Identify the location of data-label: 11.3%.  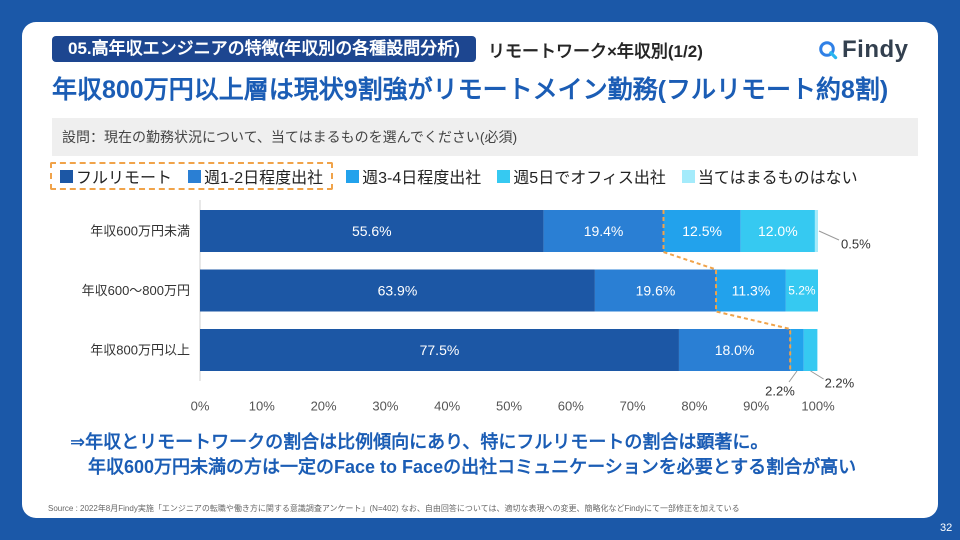
(751, 291).